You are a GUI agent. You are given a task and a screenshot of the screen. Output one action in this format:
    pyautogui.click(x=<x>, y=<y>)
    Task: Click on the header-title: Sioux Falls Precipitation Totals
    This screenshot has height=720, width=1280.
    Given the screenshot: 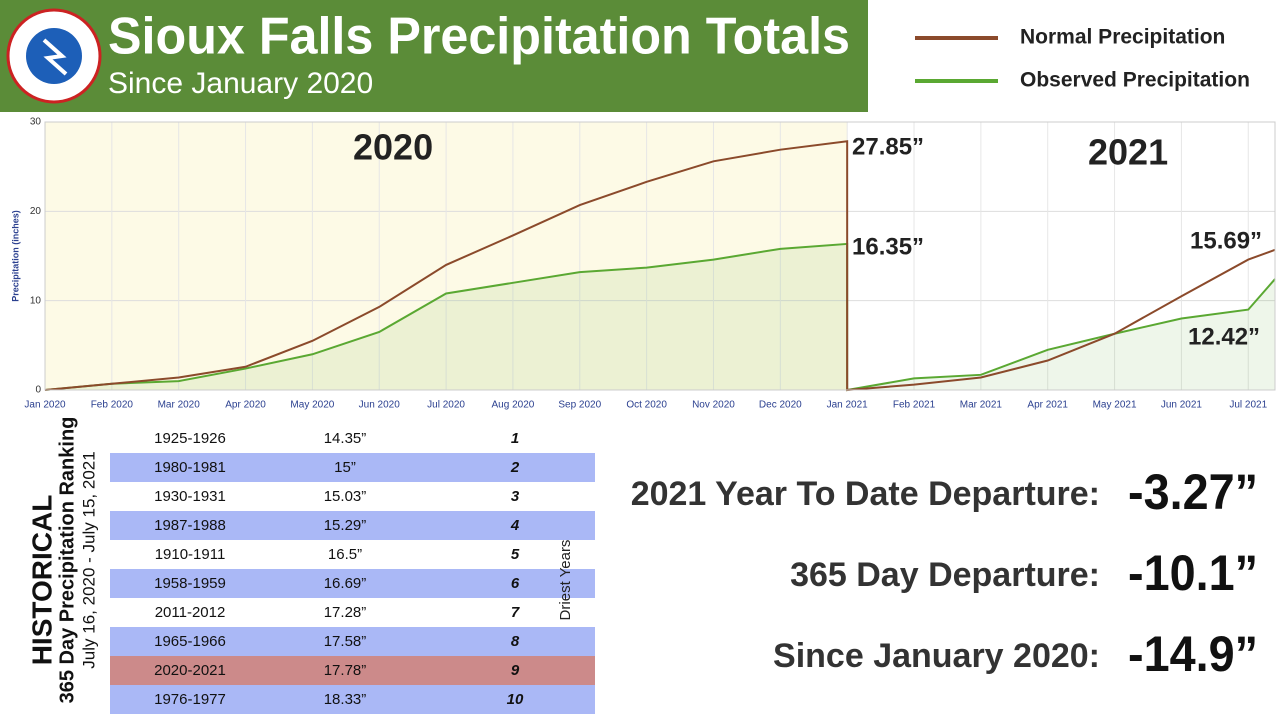 What is the action you would take?
    pyautogui.click(x=479, y=37)
    